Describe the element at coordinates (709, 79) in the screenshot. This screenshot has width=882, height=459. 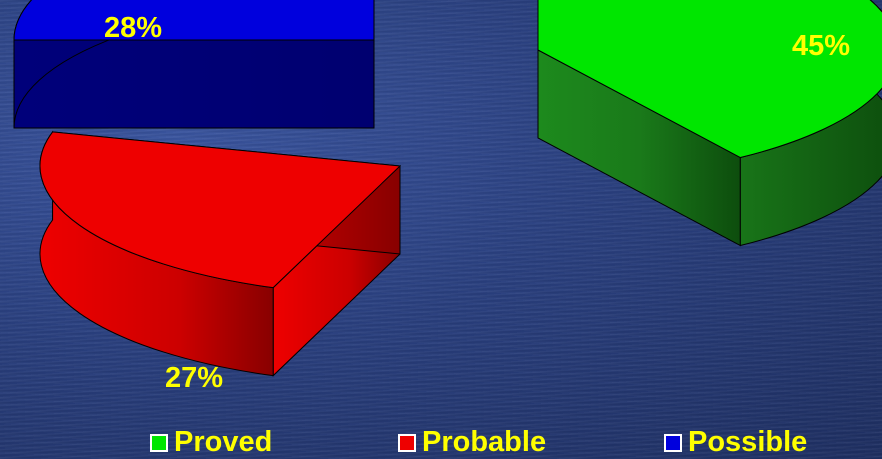
I see `slice-top-proved` at that location.